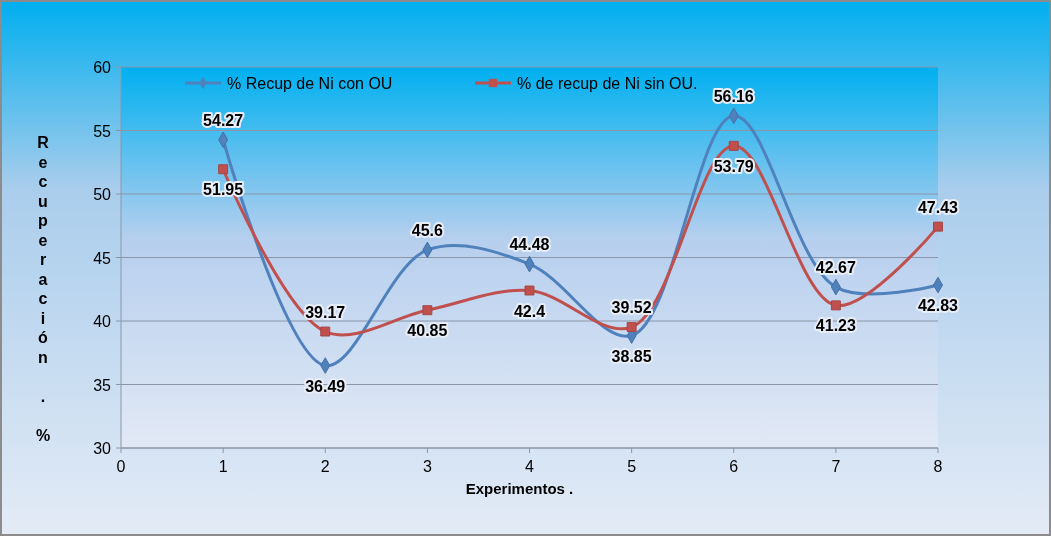 The width and height of the screenshot is (1051, 536). I want to click on data-label: 47.43, so click(938, 207).